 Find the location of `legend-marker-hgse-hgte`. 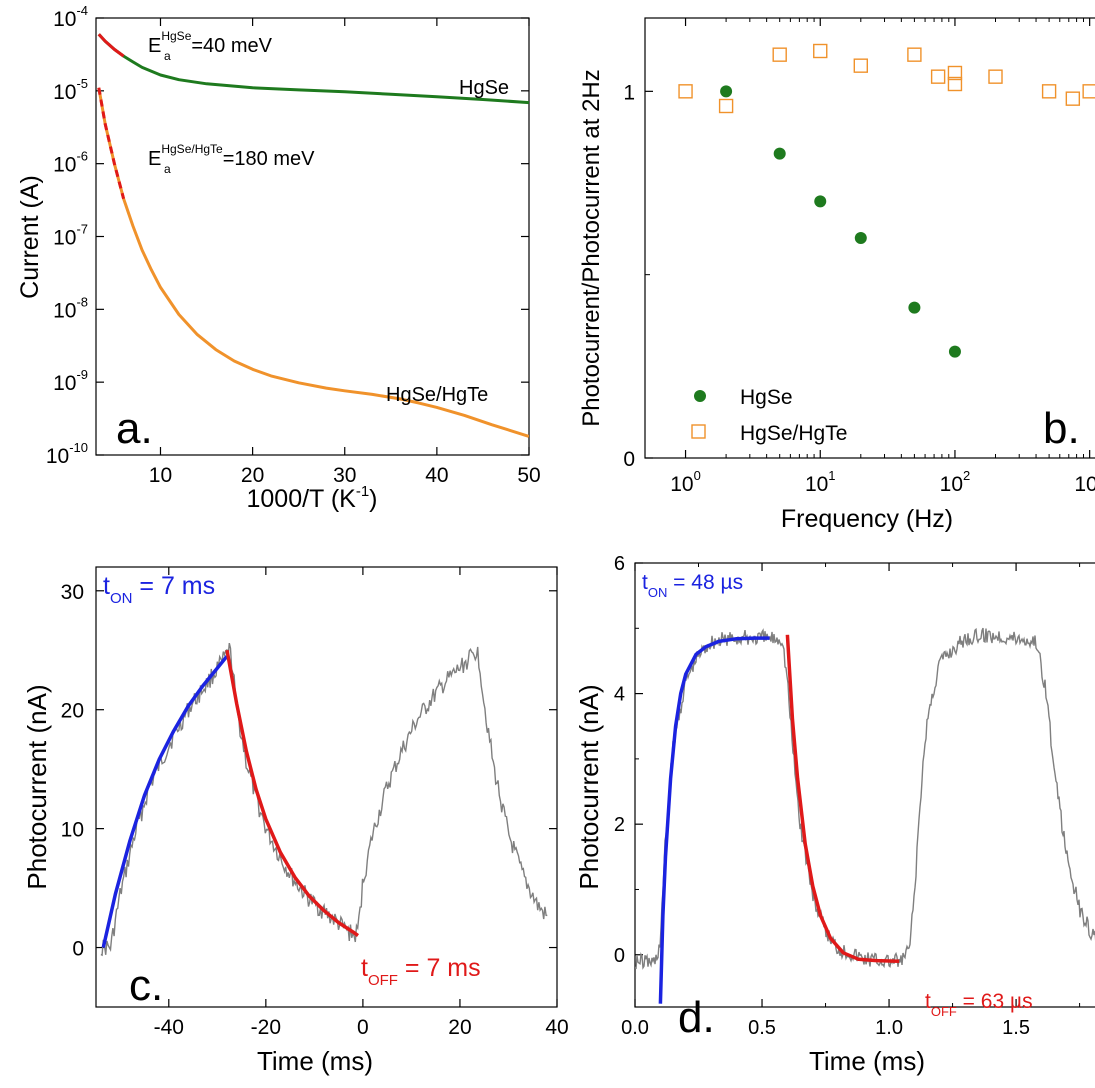

legend-marker-hgse-hgte is located at coordinates (698, 431).